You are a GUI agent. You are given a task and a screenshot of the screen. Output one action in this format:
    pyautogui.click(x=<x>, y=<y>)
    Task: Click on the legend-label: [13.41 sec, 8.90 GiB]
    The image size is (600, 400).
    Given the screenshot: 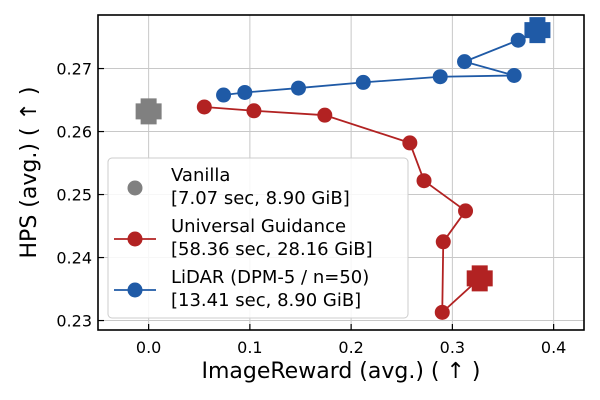 What is the action you would take?
    pyautogui.click(x=266, y=300)
    